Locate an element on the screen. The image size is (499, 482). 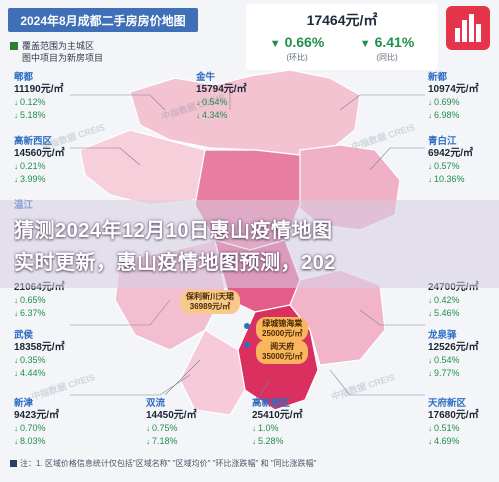
project-dot is located at coordinates (247, 326).